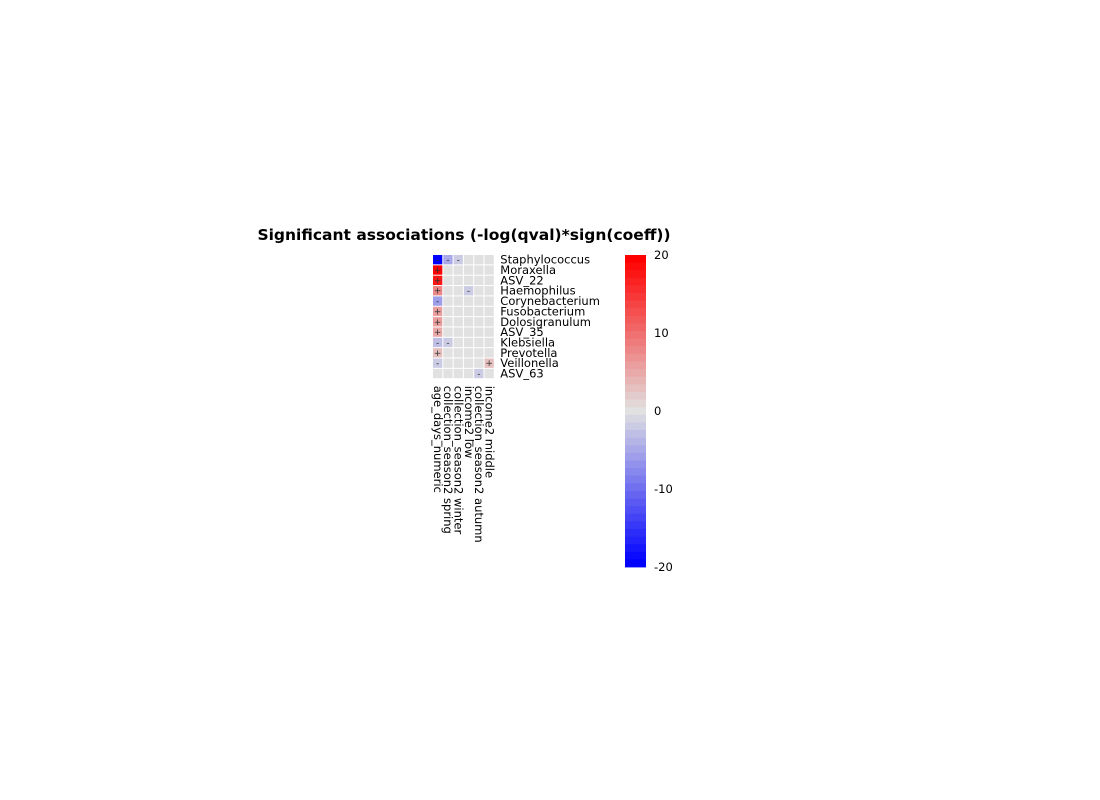  I want to click on column-label: income2 low, so click(469, 422).